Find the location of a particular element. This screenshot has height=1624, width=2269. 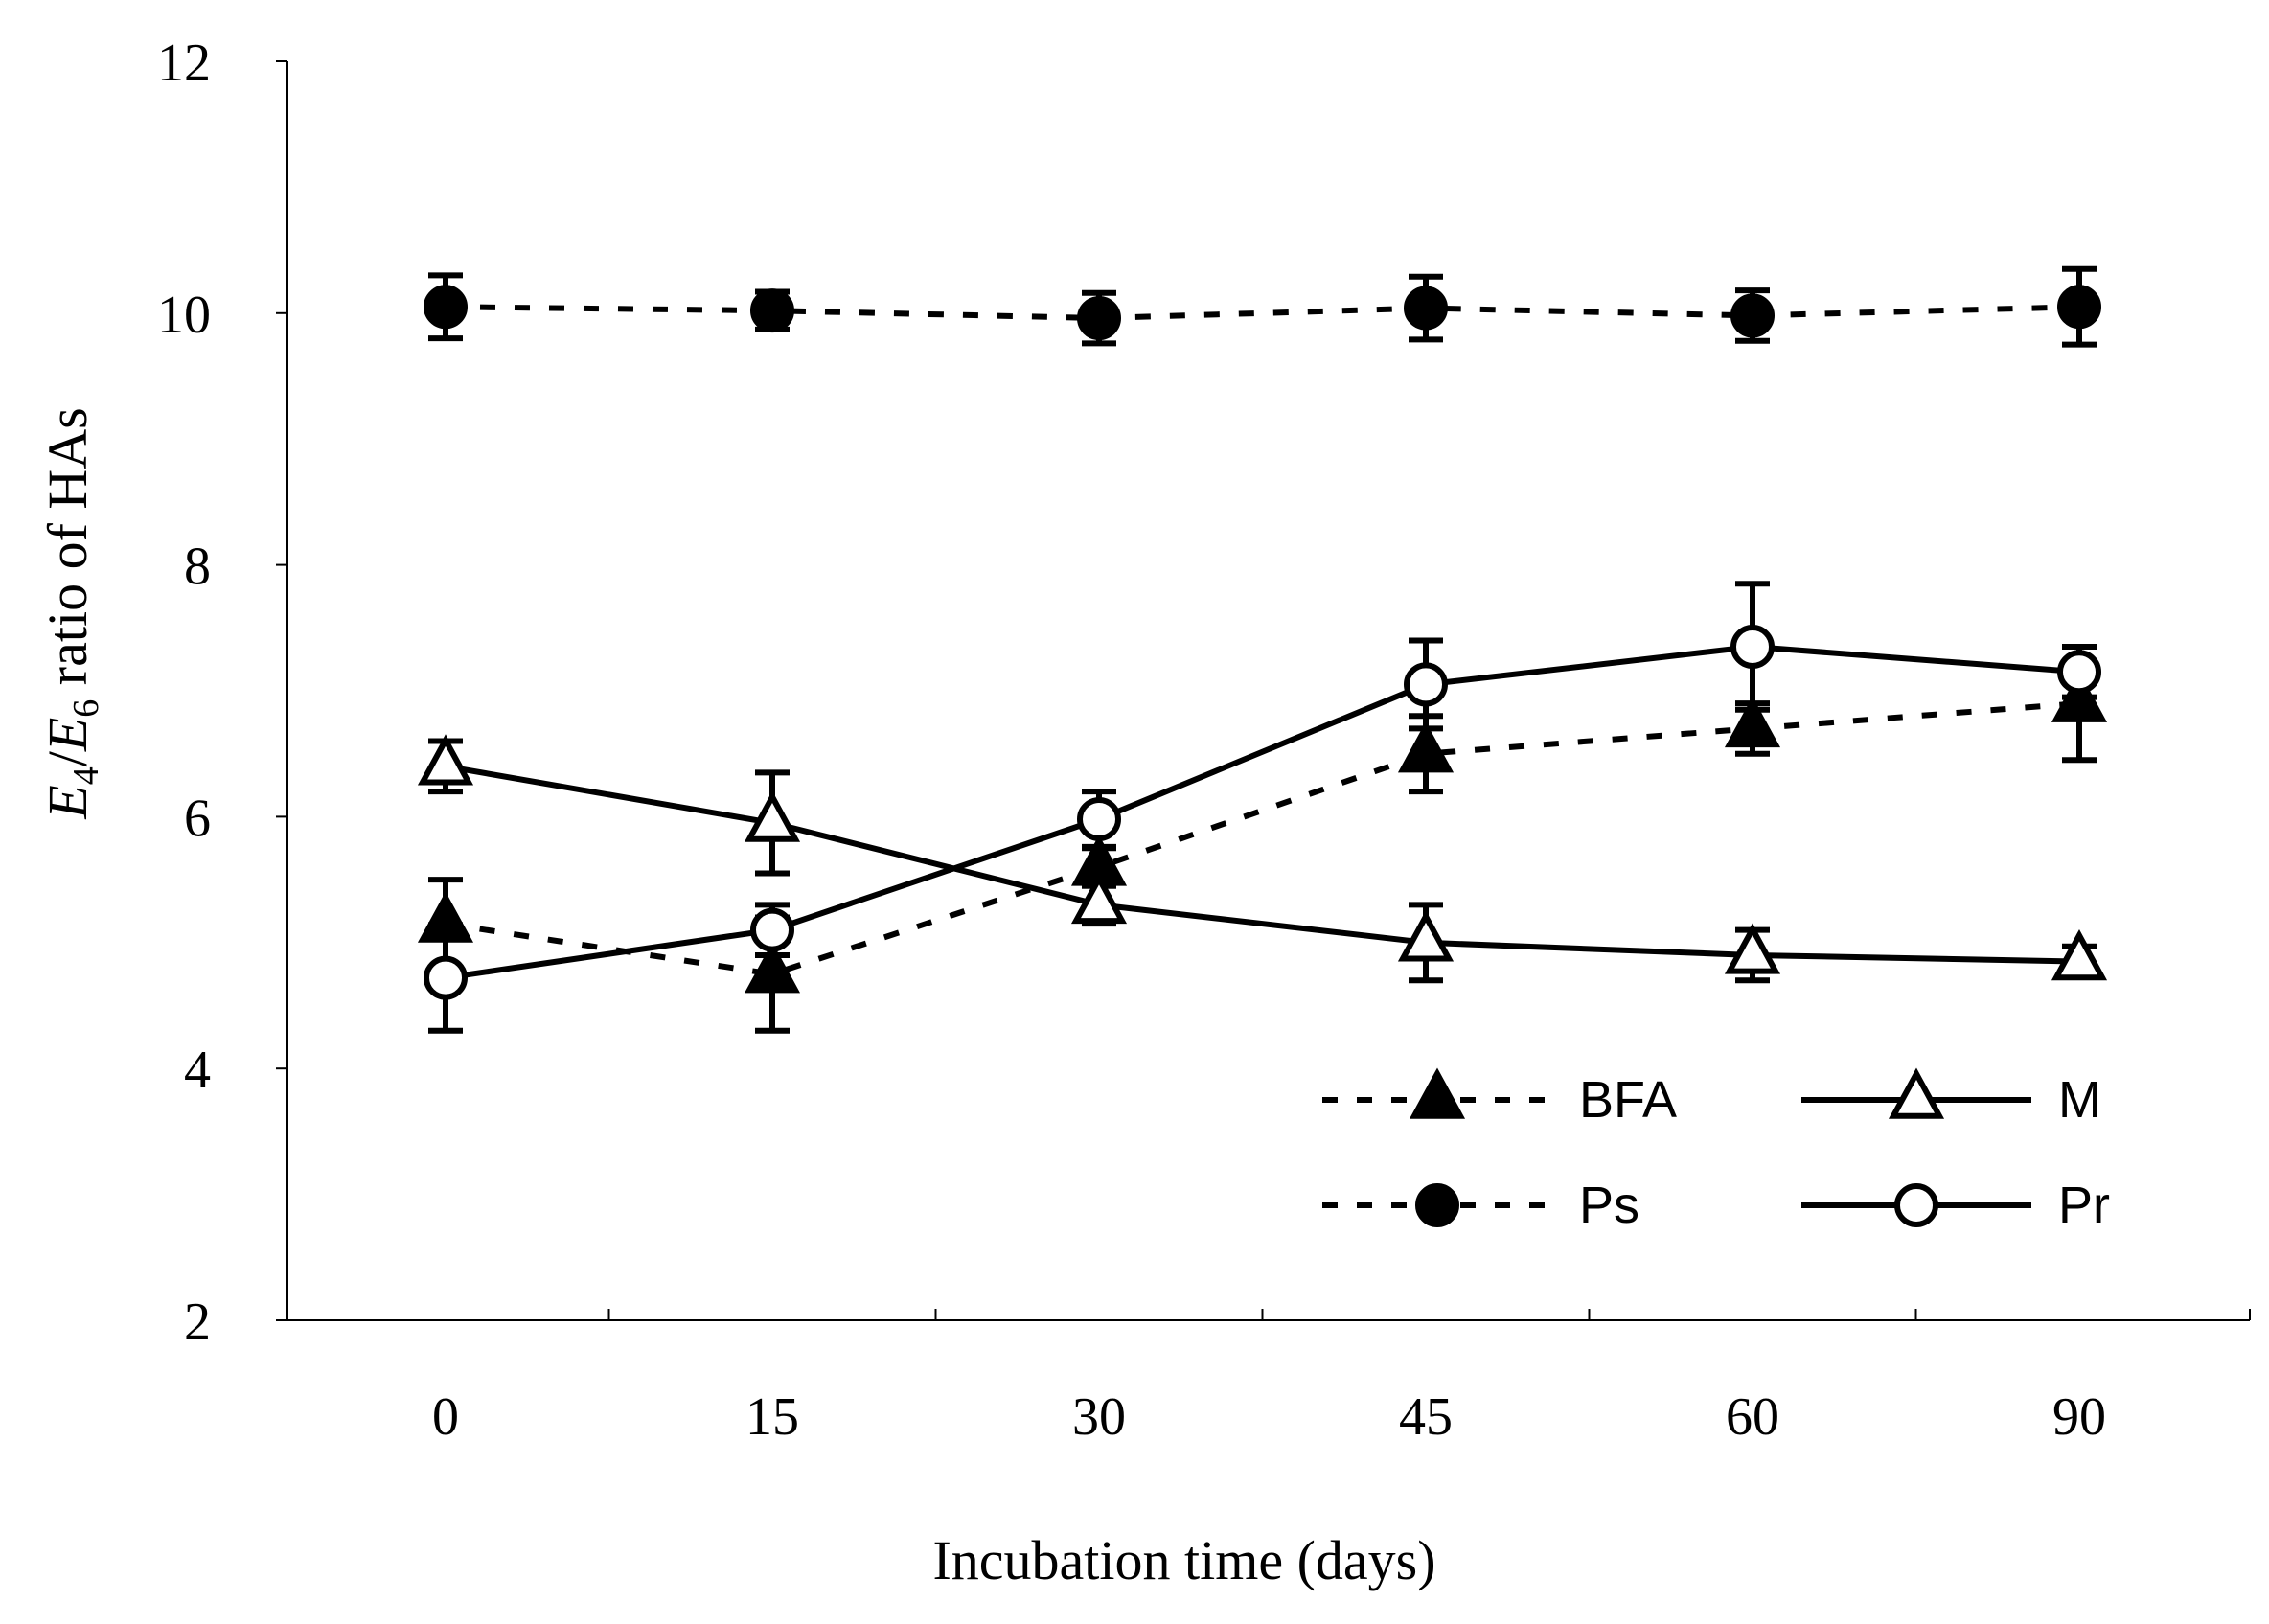

legend-marker-bfa is located at coordinates (1437, 1093).